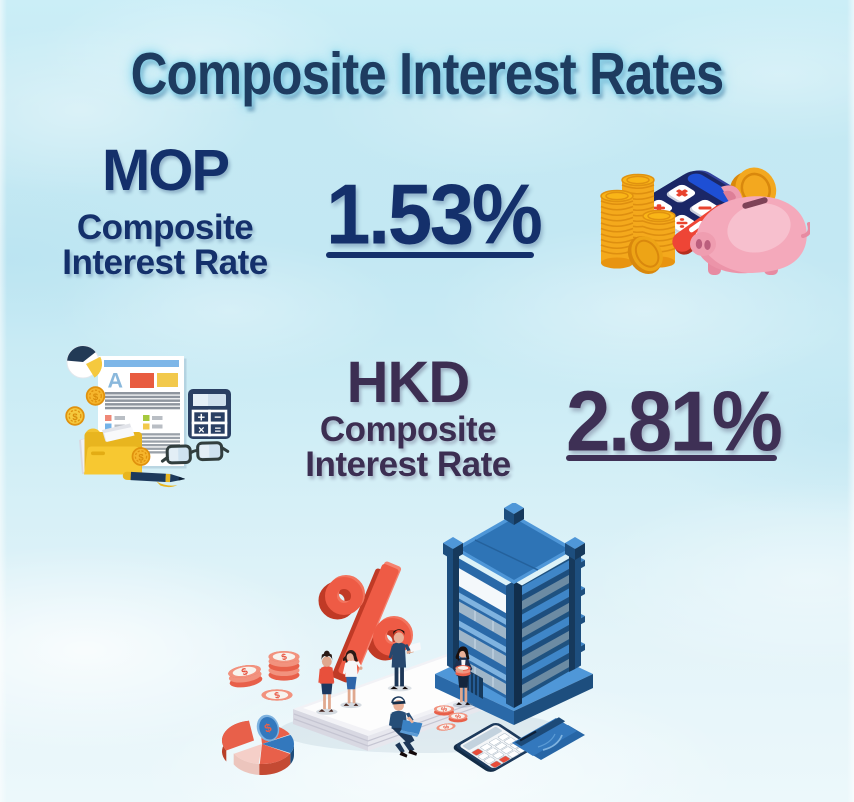 The height and width of the screenshot is (802, 854). Describe the element at coordinates (209, 414) in the screenshot. I see `flat-calculator-icon: + − × =` at that location.